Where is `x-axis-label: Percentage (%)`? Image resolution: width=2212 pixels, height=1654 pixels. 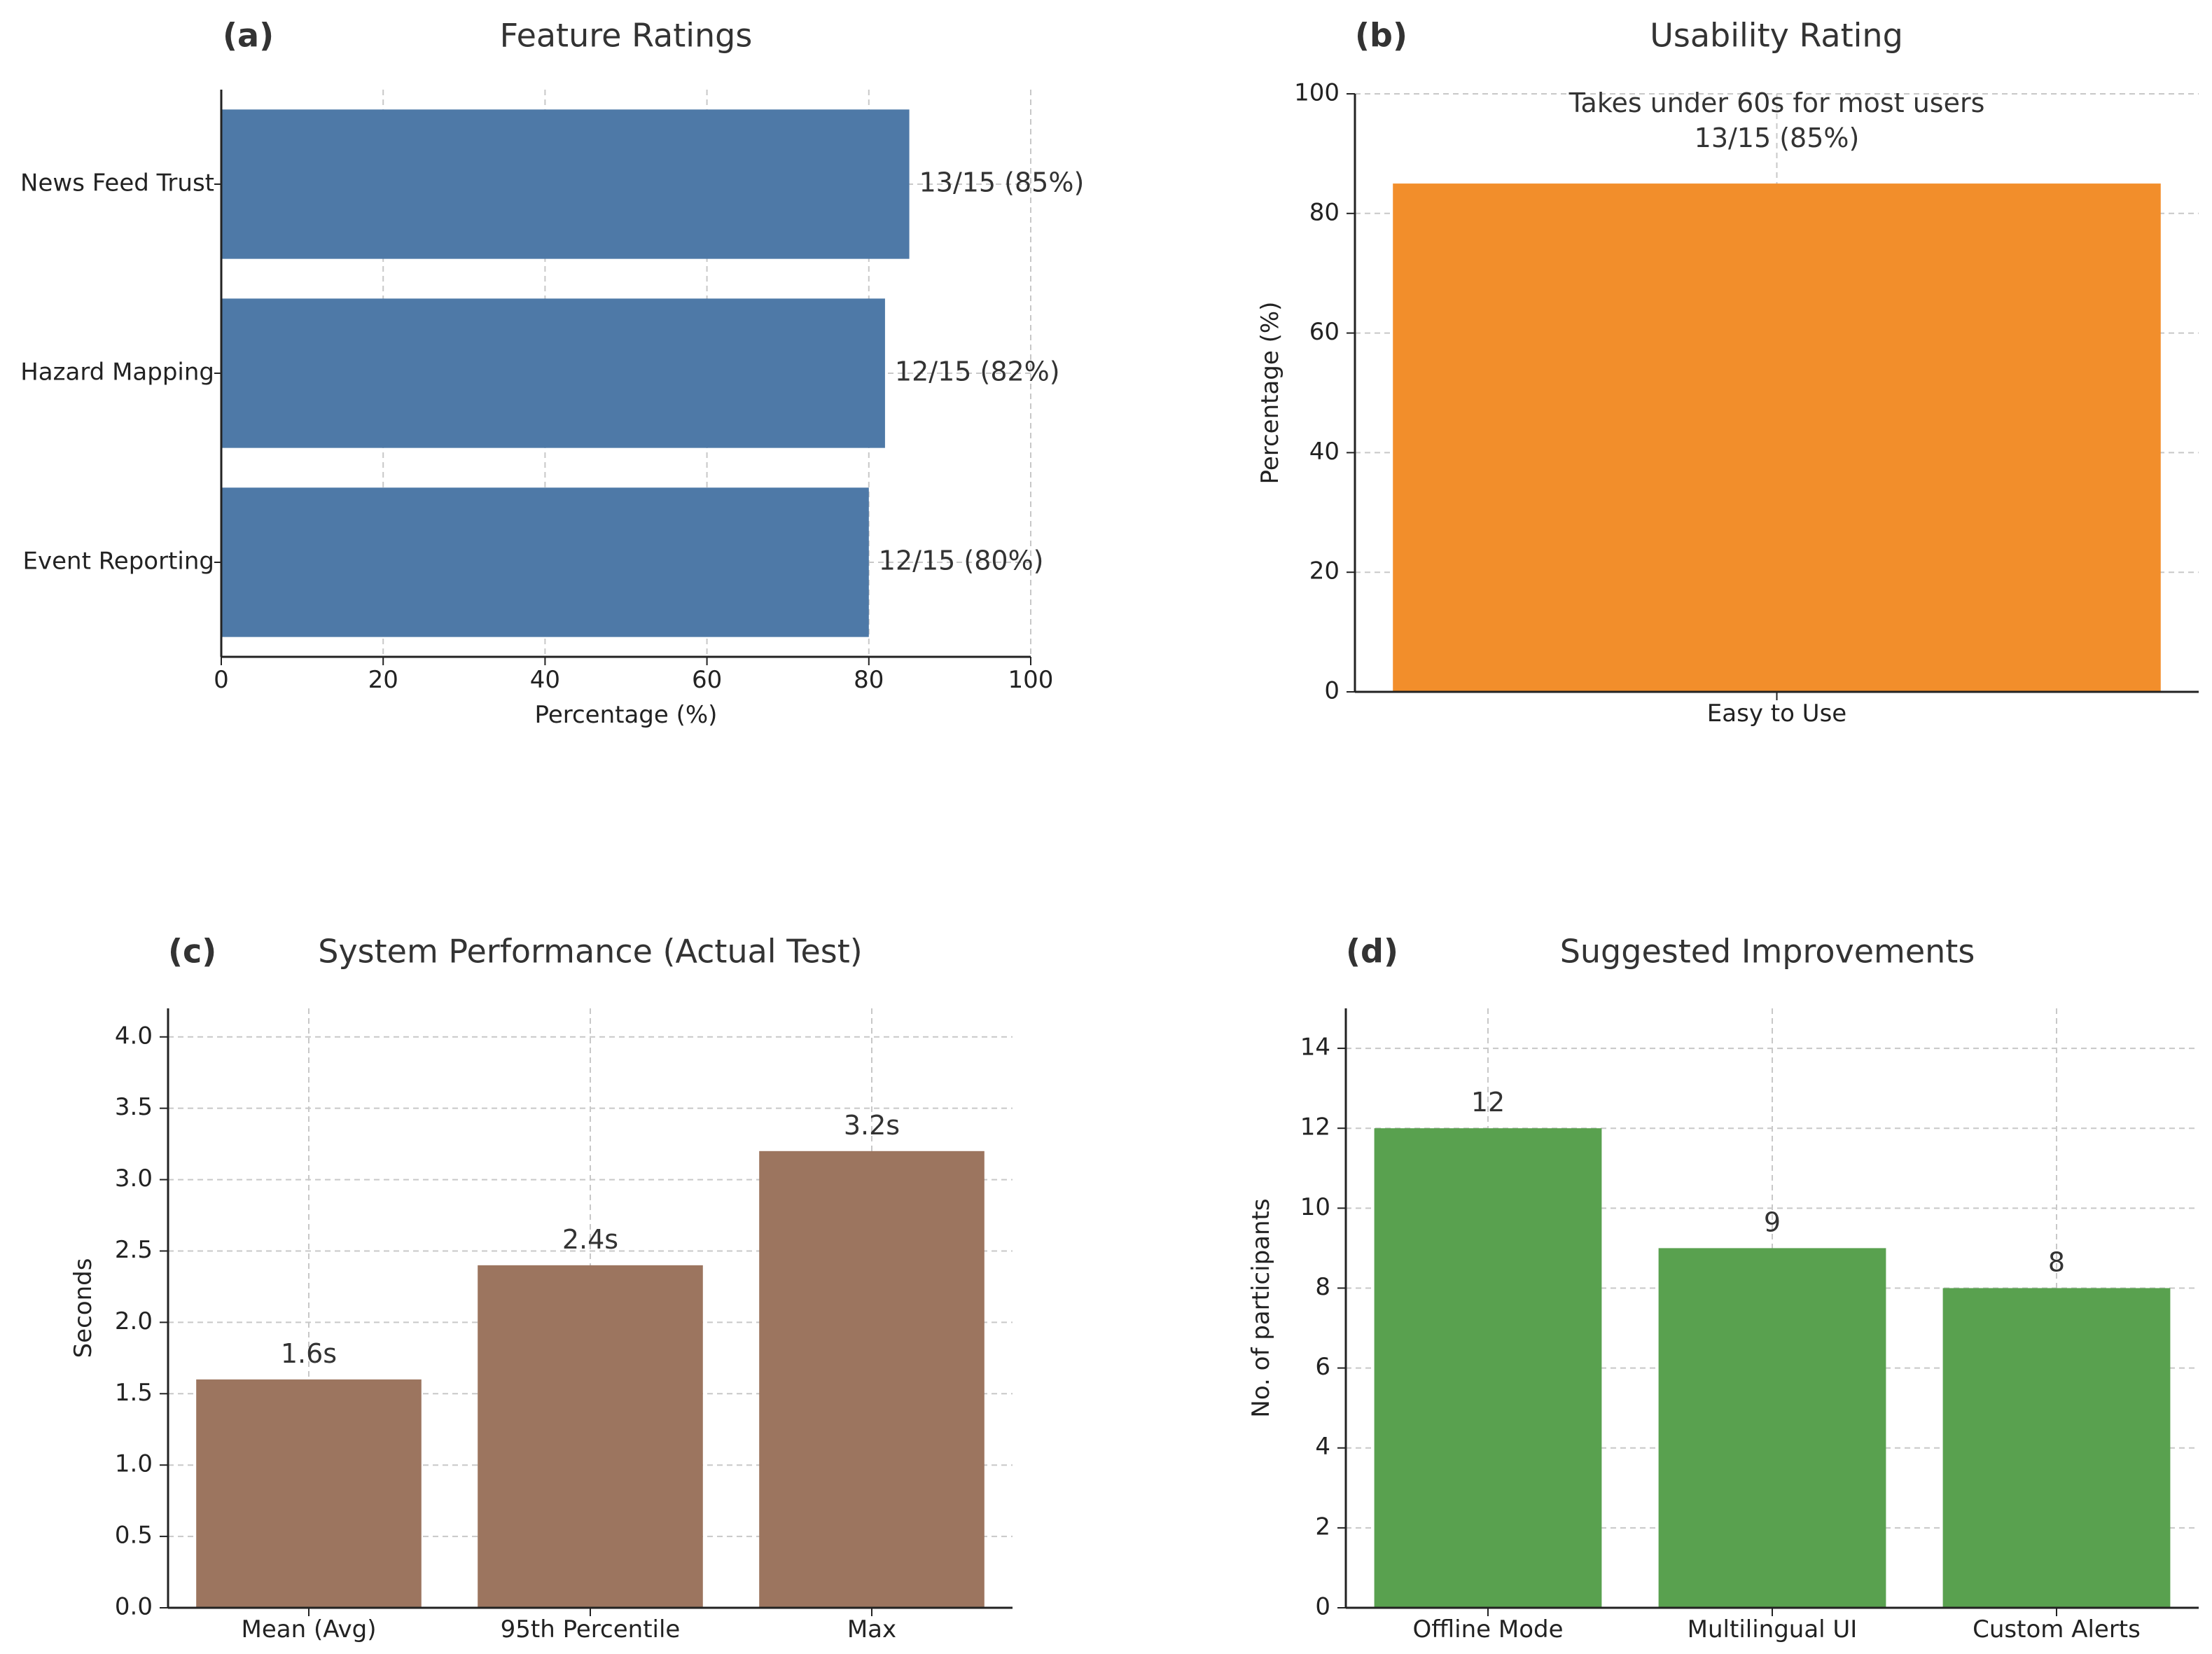 x-axis-label: Percentage (%) is located at coordinates (626, 715).